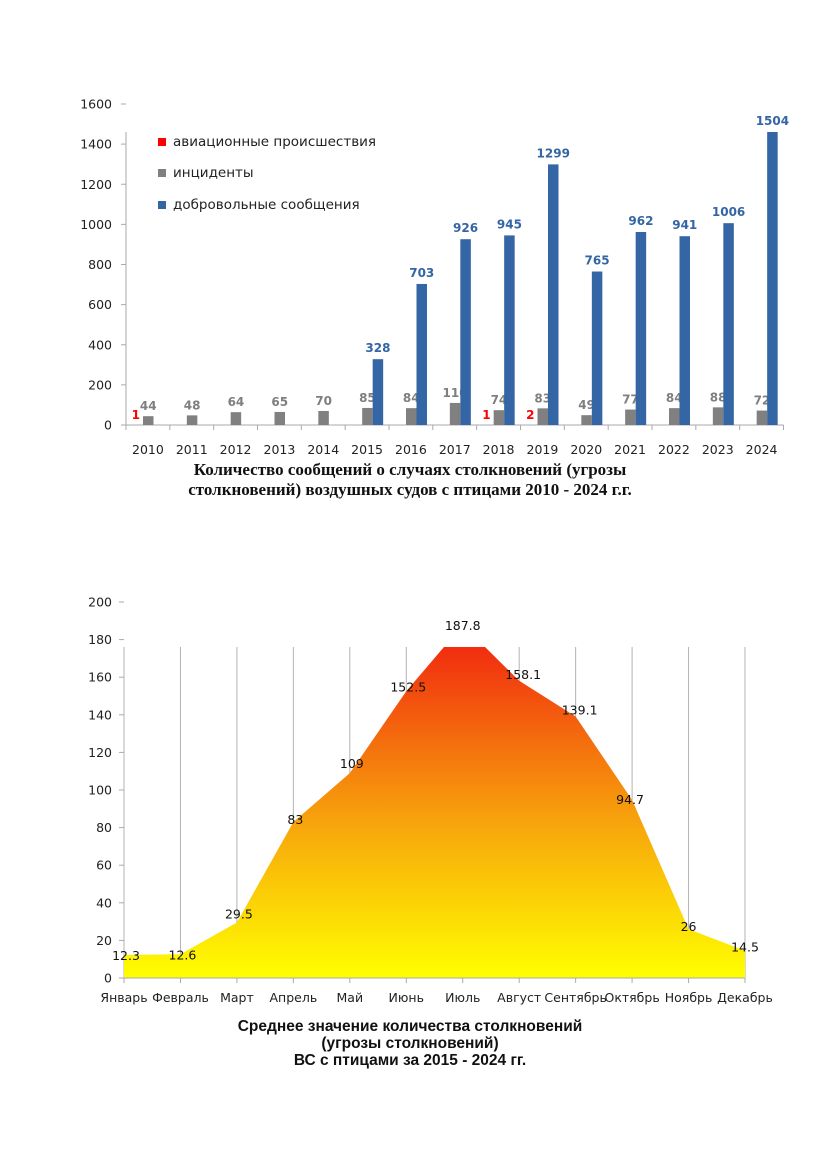 Image resolution: width=826 pixels, height=1169 pixels. I want to click on x-tick-label: Август, so click(519, 997).